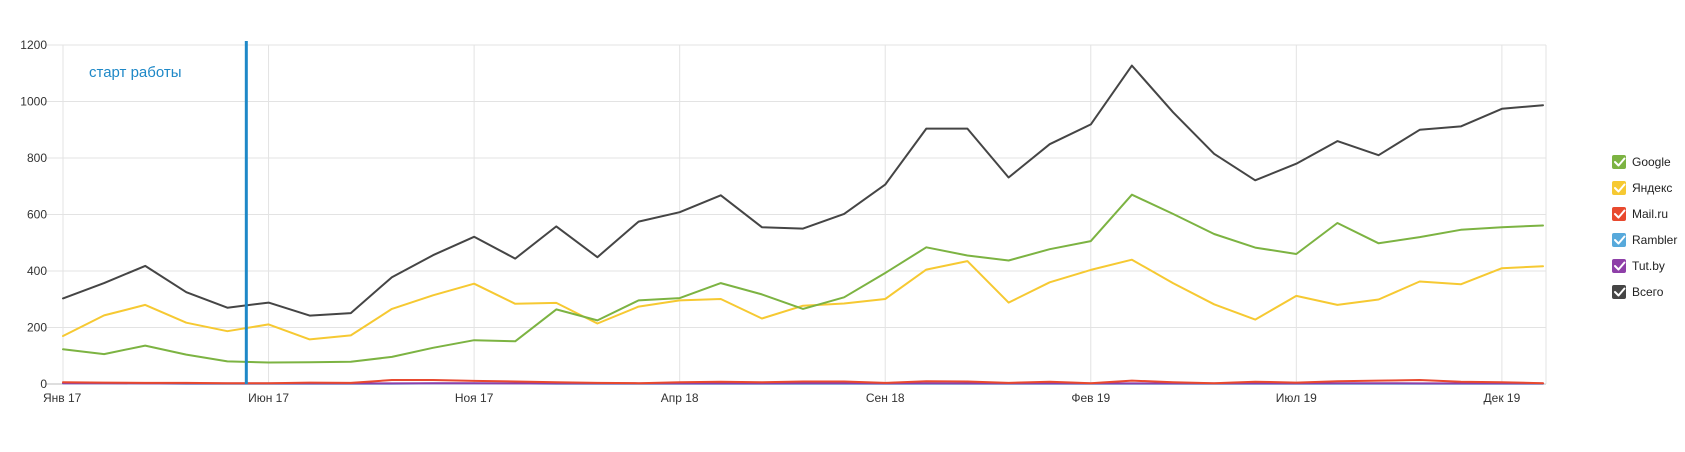 This screenshot has height=452, width=1685. Describe the element at coordinates (885, 398) in the screenshot. I see `x-tick-label: Сен 18` at that location.